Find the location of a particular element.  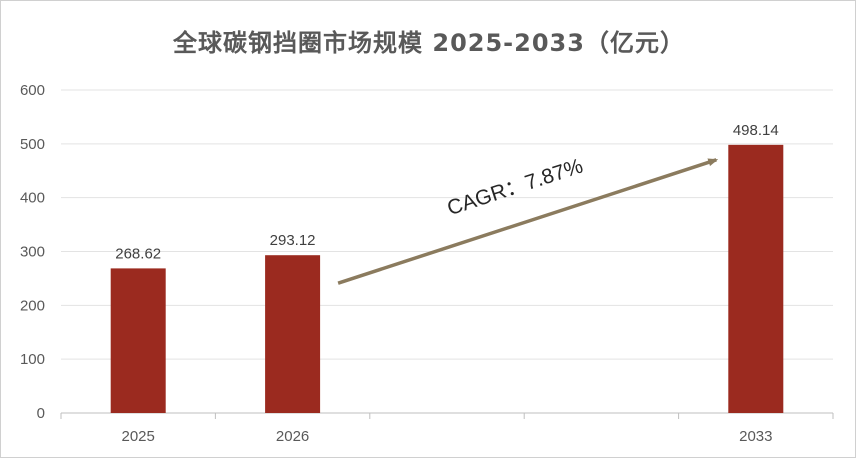

cagr-annotation: CAGR：7.87% is located at coordinates (528, 220).